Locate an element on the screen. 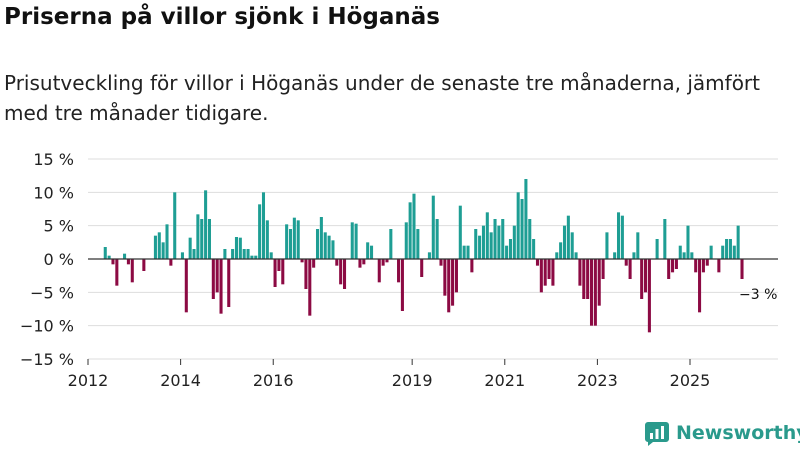  y-tick-label: −5 % is located at coordinates (52, 292).